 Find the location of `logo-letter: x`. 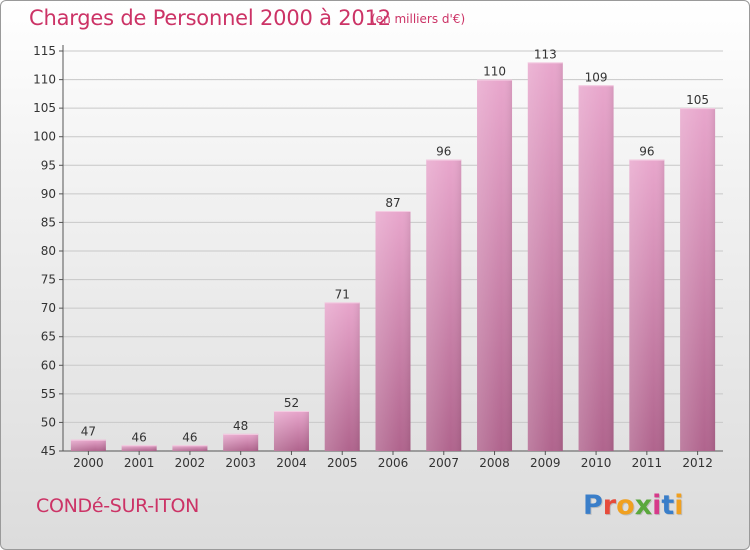

logo-letter: x is located at coordinates (643, 505).